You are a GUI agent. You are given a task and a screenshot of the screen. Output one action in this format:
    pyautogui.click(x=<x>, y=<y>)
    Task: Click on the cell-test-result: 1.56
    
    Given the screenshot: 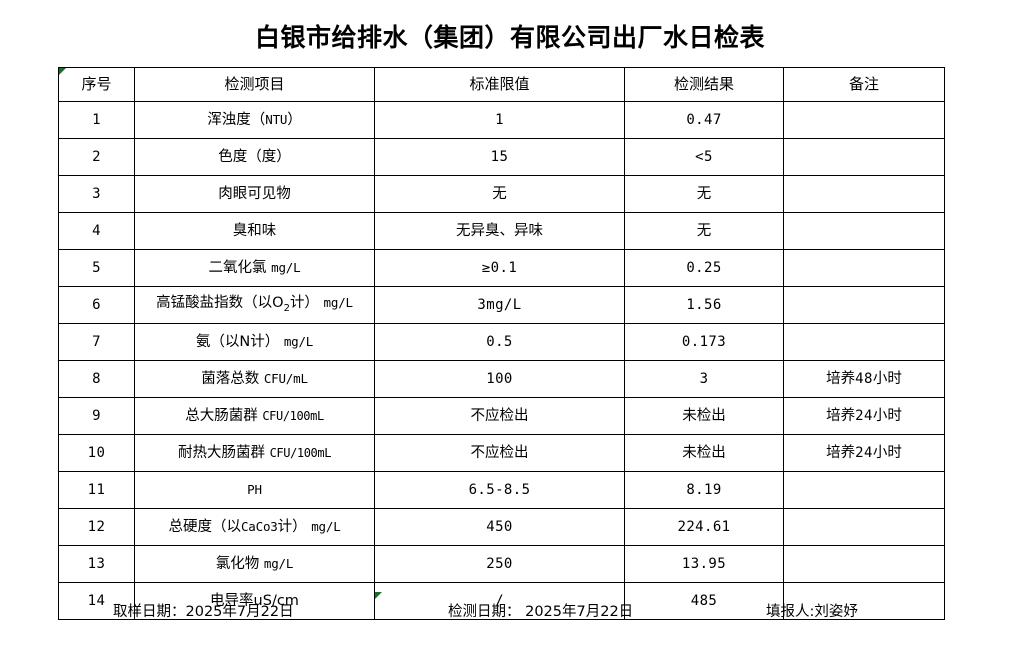 What is the action you would take?
    pyautogui.click(x=704, y=305)
    